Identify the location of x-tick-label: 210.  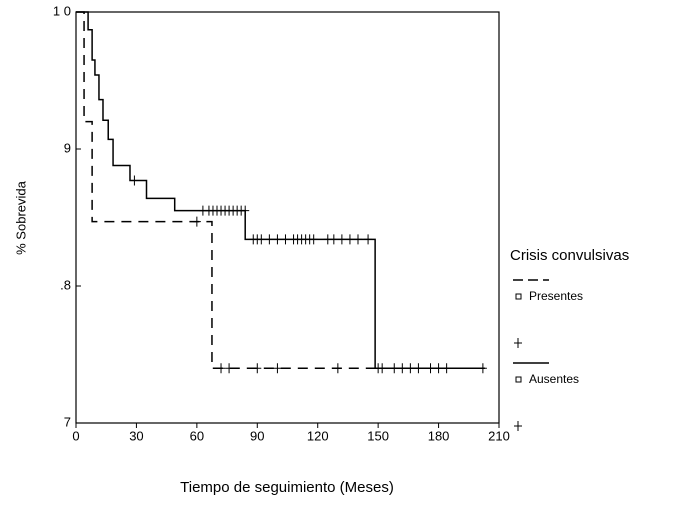
(499, 435).